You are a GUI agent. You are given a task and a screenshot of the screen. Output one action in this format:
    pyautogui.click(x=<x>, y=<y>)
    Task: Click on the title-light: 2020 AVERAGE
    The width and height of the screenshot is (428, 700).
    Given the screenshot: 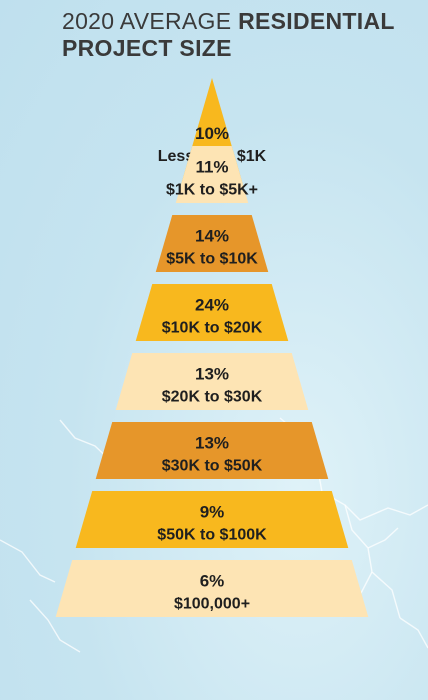 What is the action you would take?
    pyautogui.click(x=147, y=21)
    